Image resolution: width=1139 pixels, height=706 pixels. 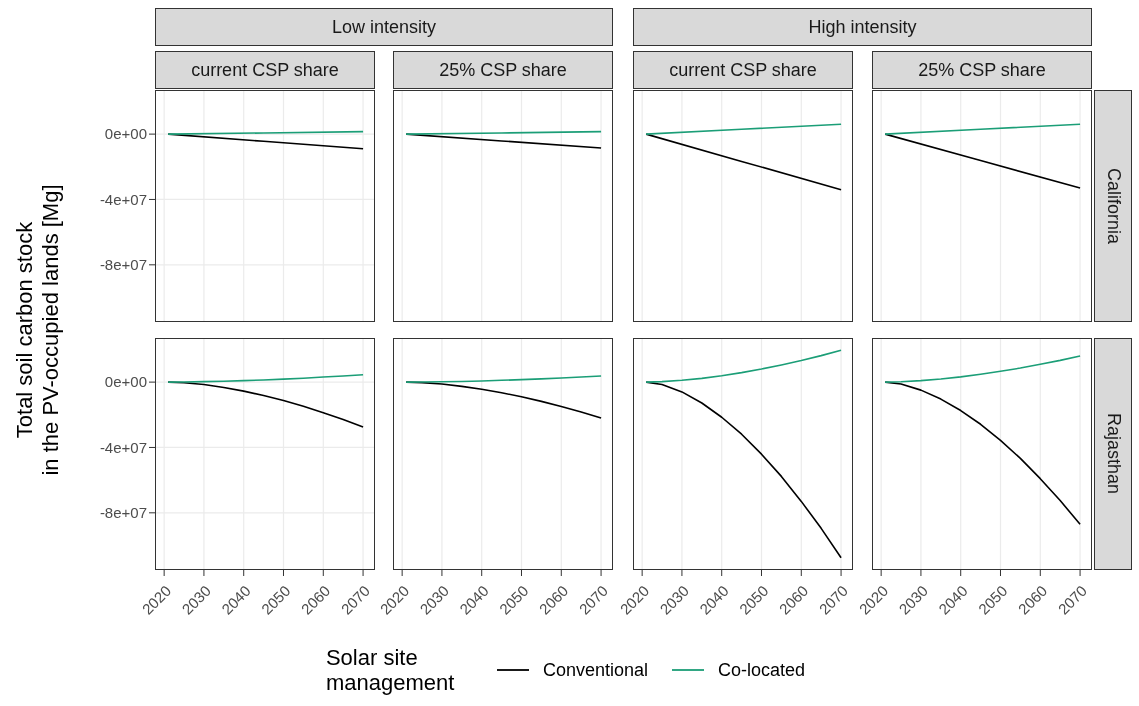 What do you see at coordinates (1113, 206) in the screenshot?
I see `text: California` at bounding box center [1113, 206].